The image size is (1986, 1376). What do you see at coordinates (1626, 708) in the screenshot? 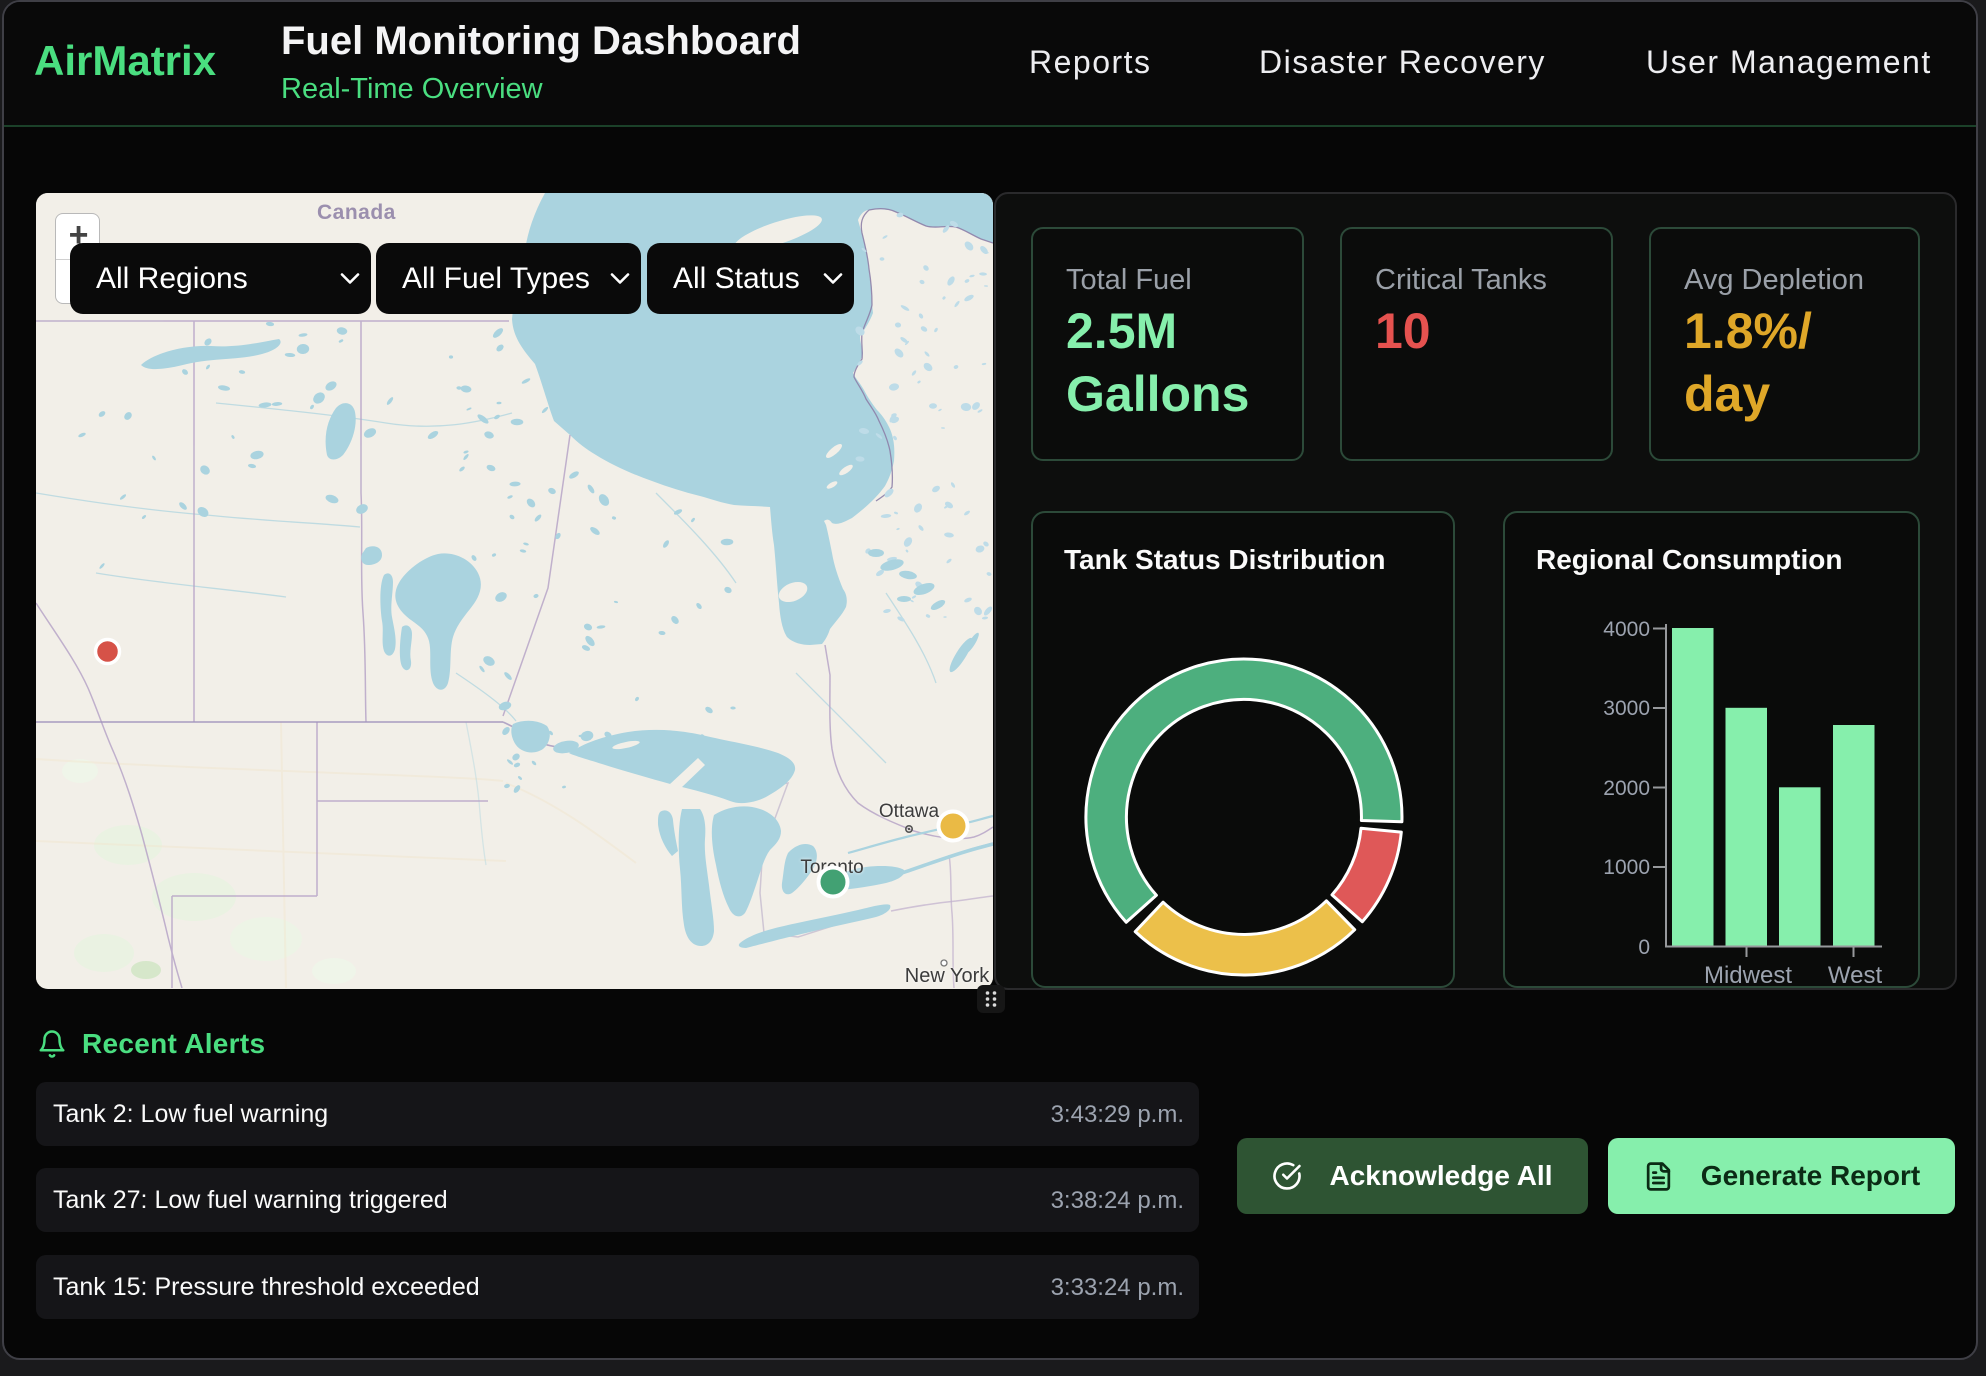
I see `svg-text: 3000` at bounding box center [1626, 708].